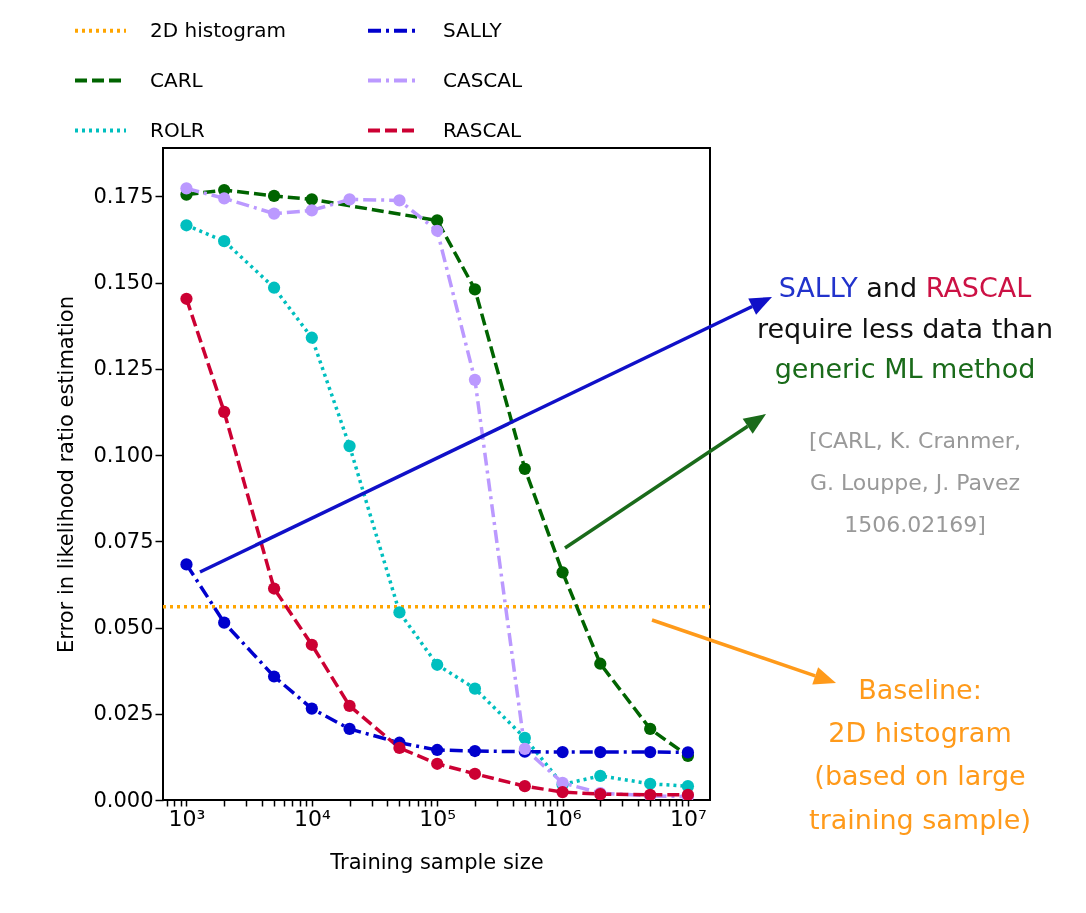 The height and width of the screenshot is (913, 1086). What do you see at coordinates (563, 818) in the screenshot?
I see `x-tick-label: 10⁶` at bounding box center [563, 818].